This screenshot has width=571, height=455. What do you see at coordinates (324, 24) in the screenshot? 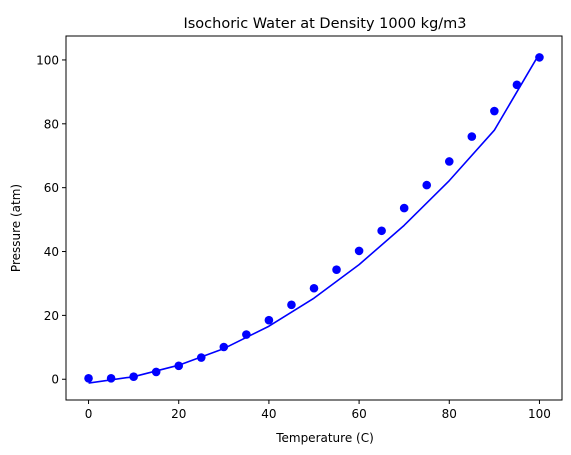
I see `chart-title: Isochoric Water at Density 1000 kg/m3` at bounding box center [324, 24].